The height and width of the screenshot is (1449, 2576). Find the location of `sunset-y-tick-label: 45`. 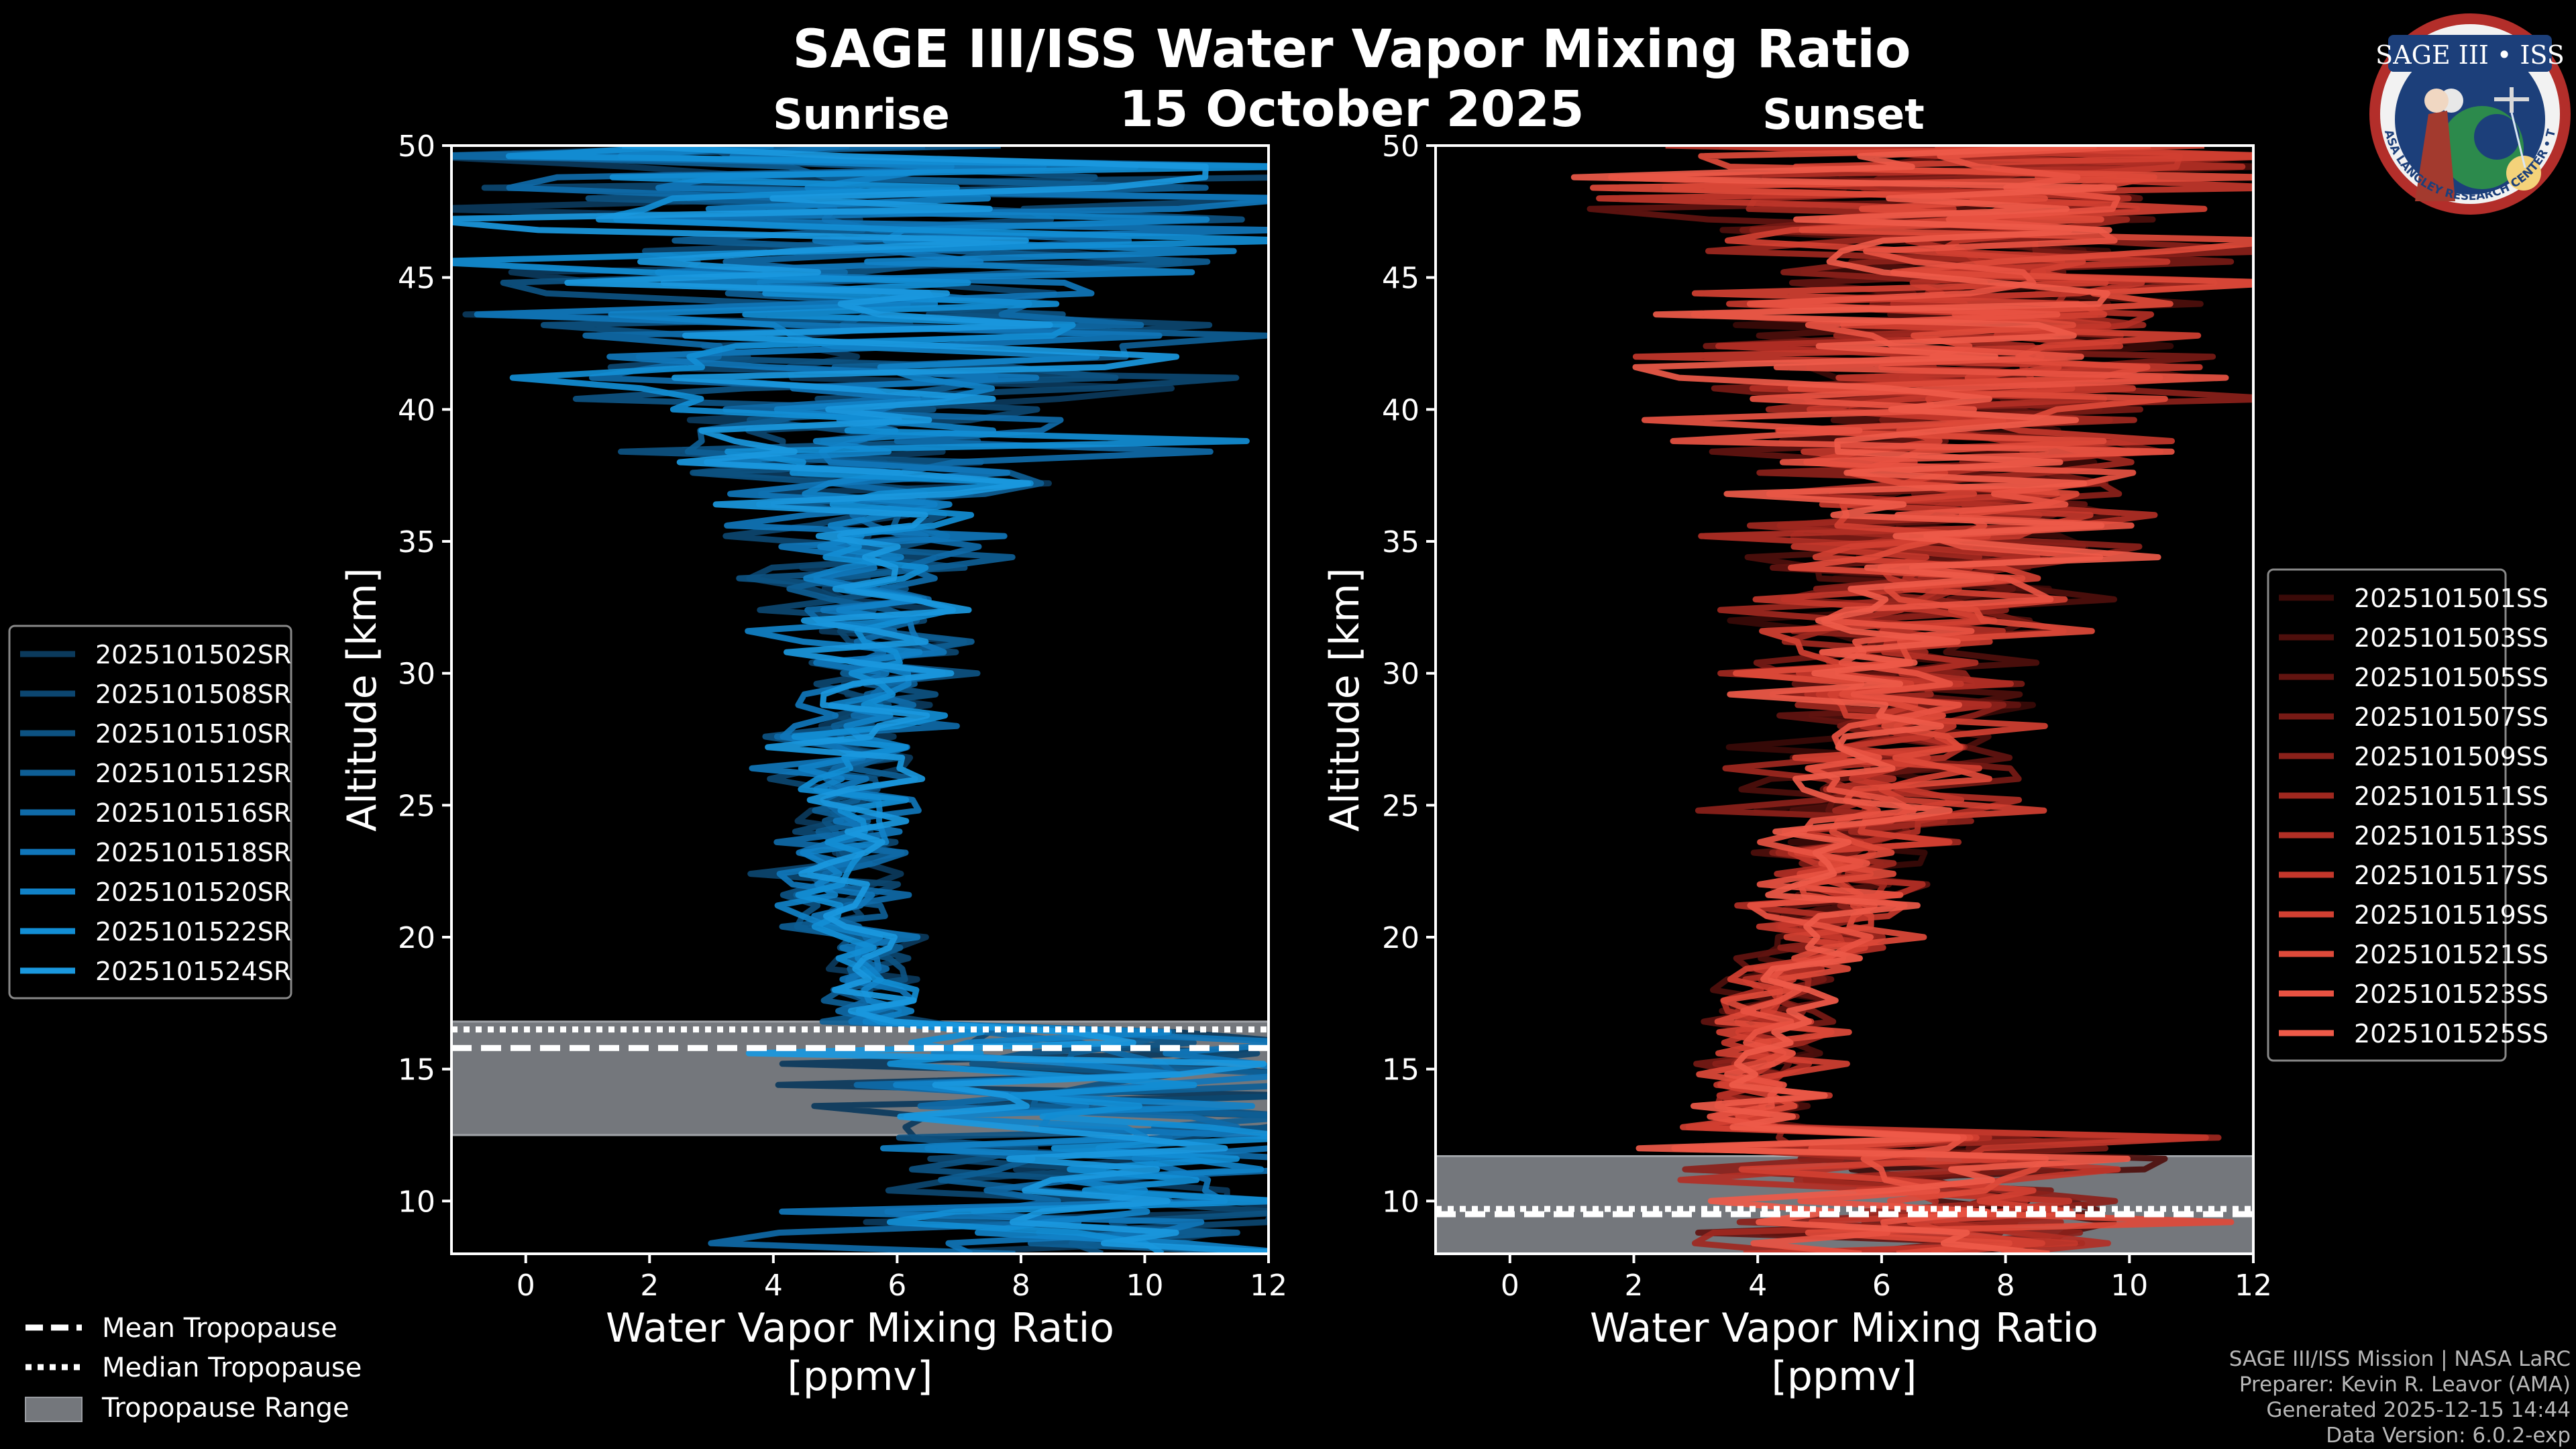

sunset-y-tick-label: 45 is located at coordinates (1400, 279).